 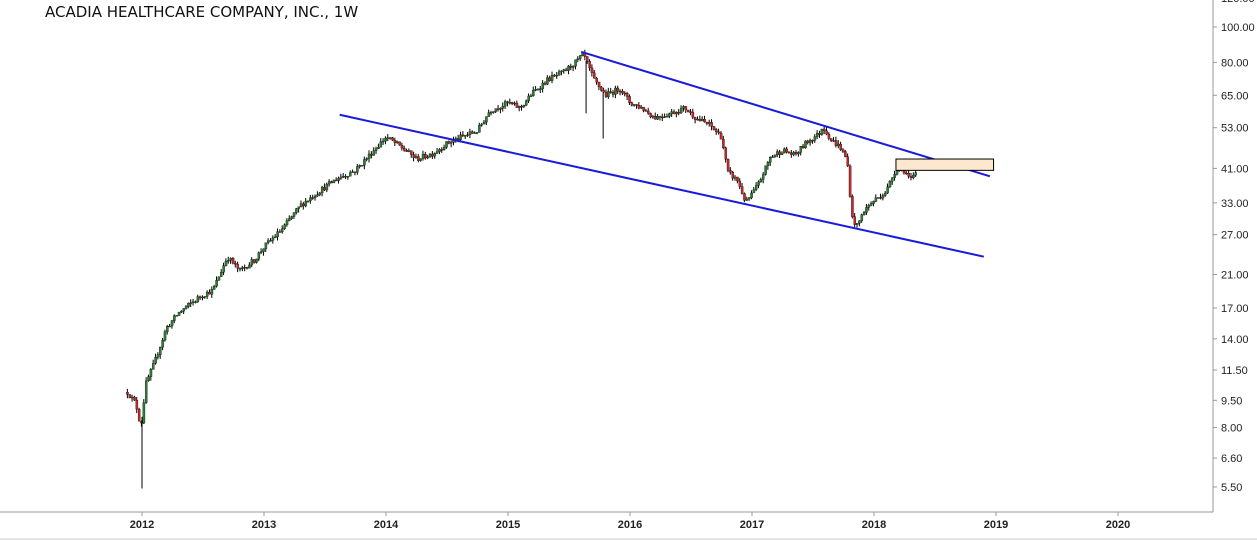 I want to click on y-tick-label: 41.00, so click(x=1235, y=169).